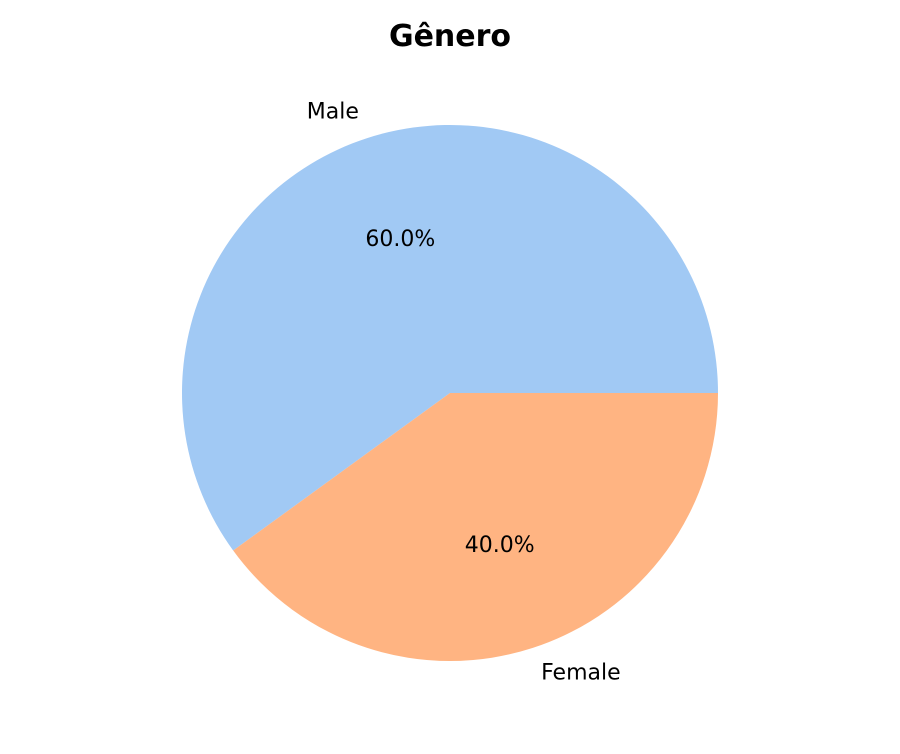 The image size is (900, 754). What do you see at coordinates (500, 545) in the screenshot?
I see `slice-percent-female: 40.0%` at bounding box center [500, 545].